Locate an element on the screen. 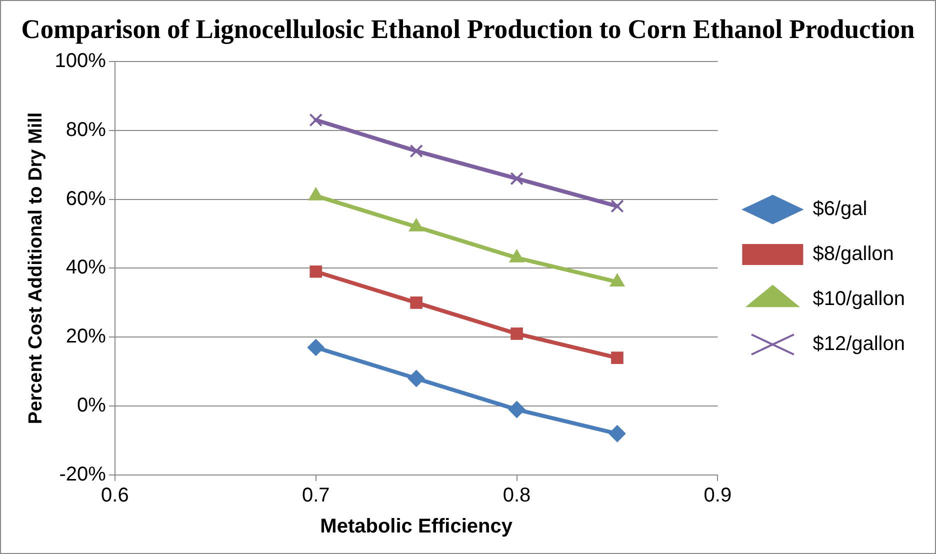 This screenshot has height=554, width=936. y-tick-label: 20% is located at coordinates (86, 337).